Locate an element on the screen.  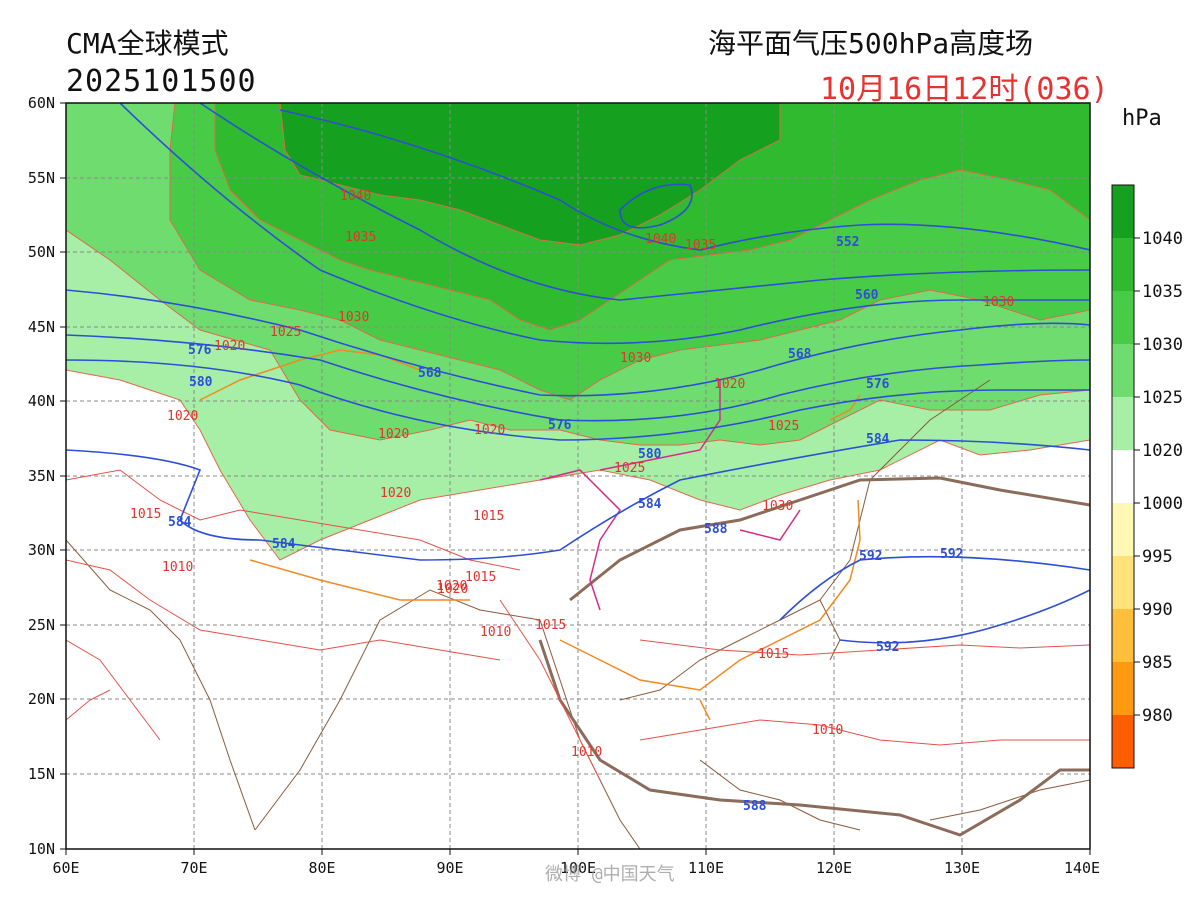
model-name: CMA全球模式 is located at coordinates (147, 43).